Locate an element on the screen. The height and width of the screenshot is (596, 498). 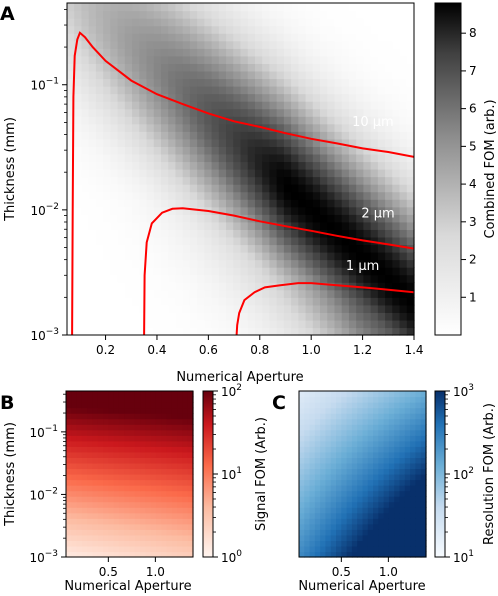
panel-c-xaxis: 0.5 1.0 is located at coordinates (365, 568).